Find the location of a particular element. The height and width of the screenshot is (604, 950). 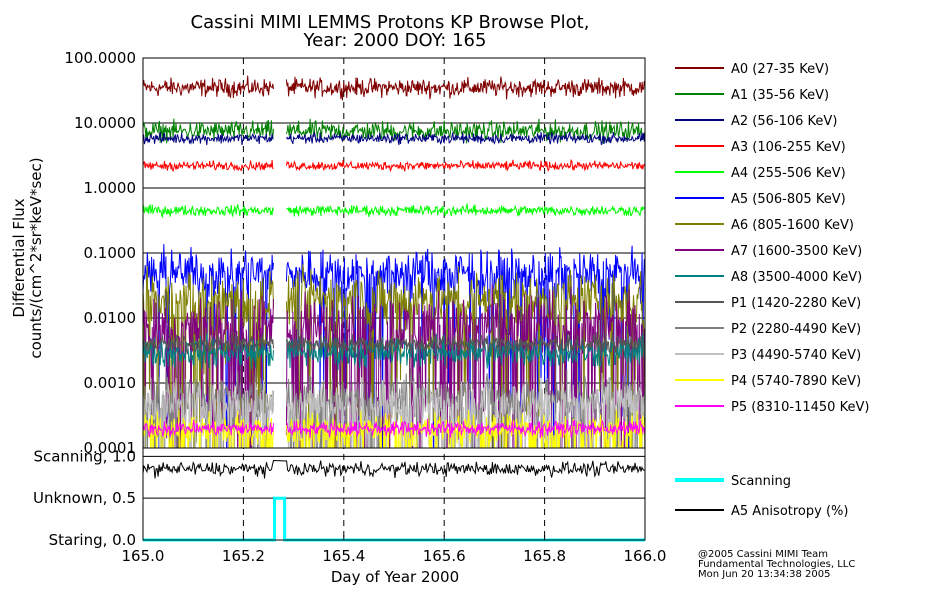

footer-timestamp: Mon Jun 20 13:34:38 2005 is located at coordinates (764, 574).